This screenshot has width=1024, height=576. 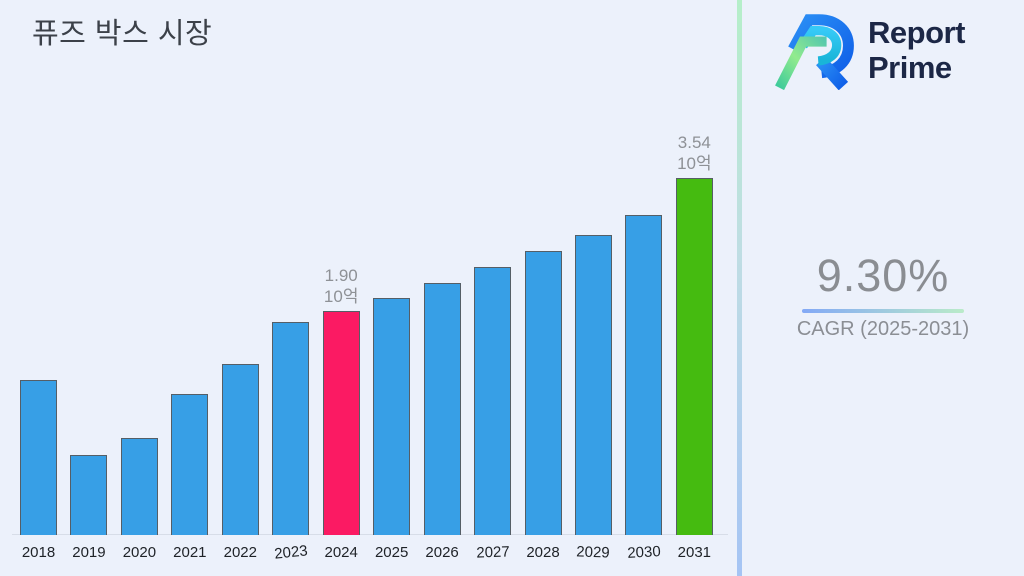 I want to click on logo-text-line2: Prime, so click(x=910, y=67).